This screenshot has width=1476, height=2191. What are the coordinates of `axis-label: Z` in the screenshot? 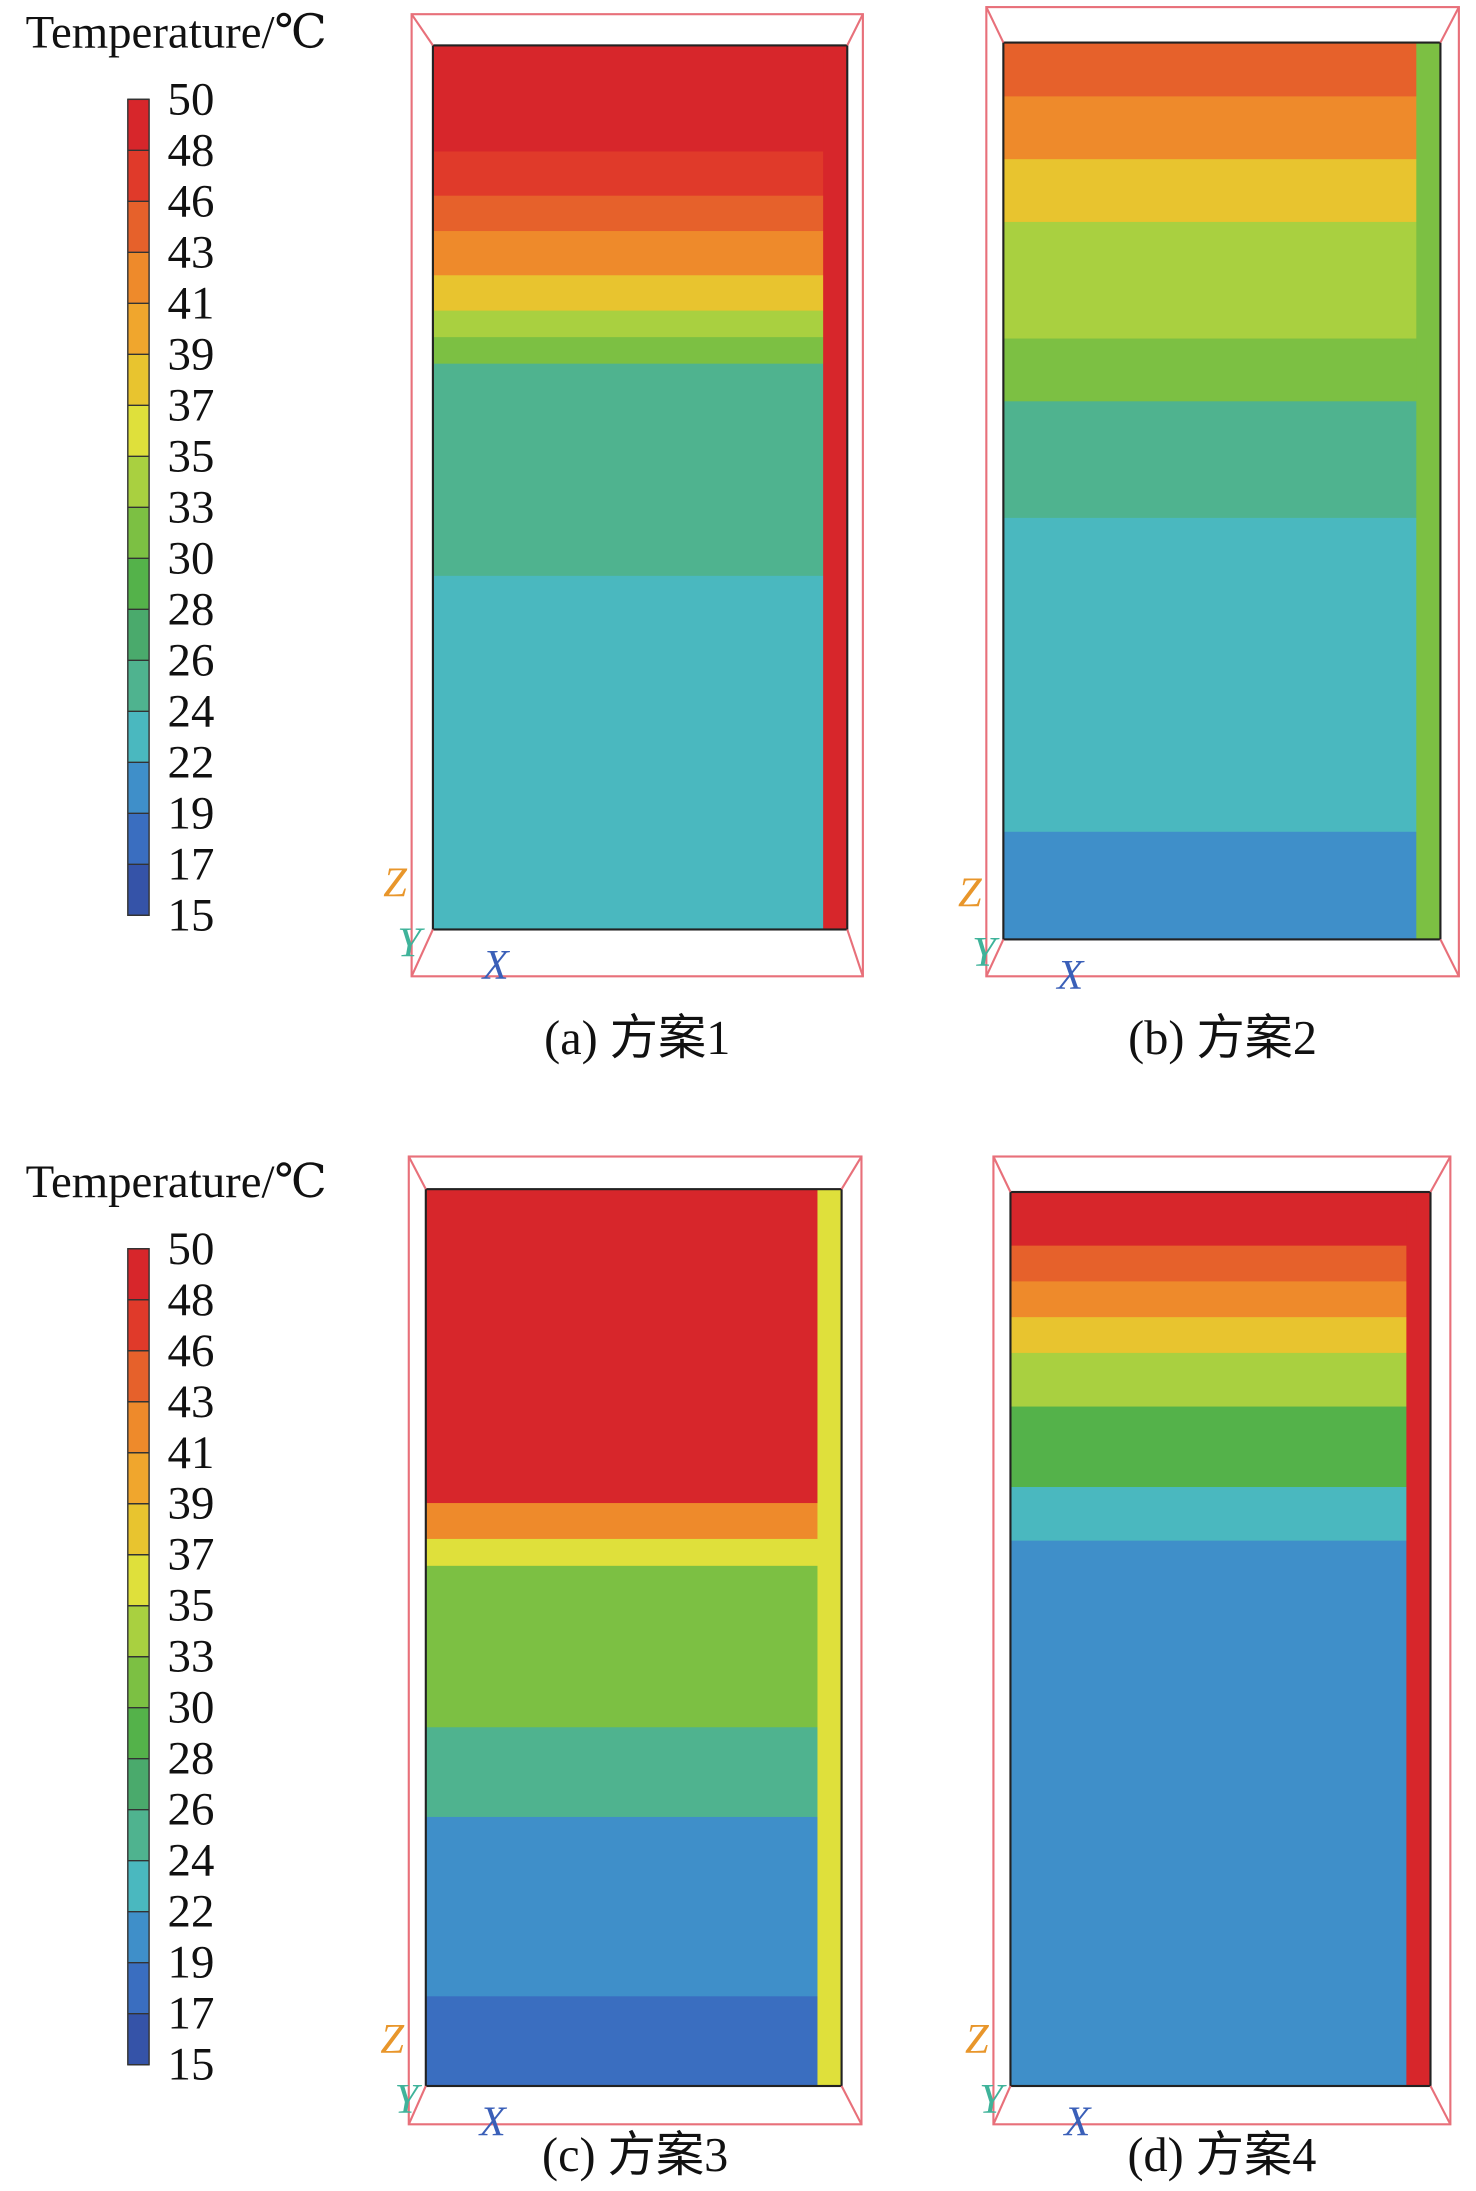 It's located at (392, 2039).